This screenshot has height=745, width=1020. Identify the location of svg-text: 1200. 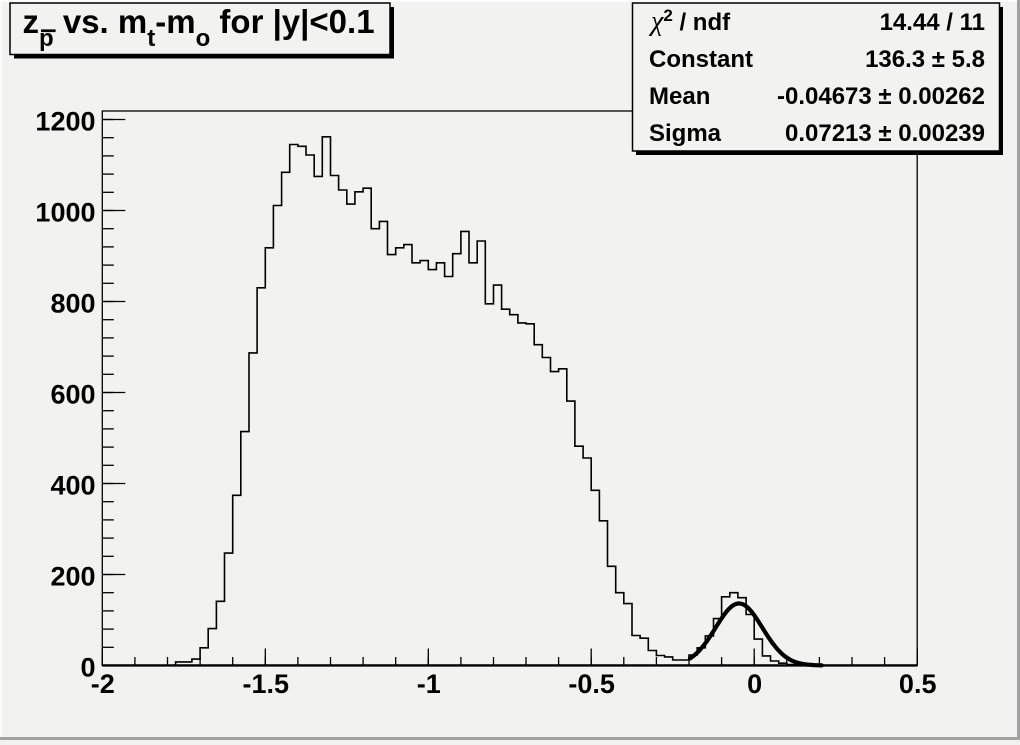
(65, 122).